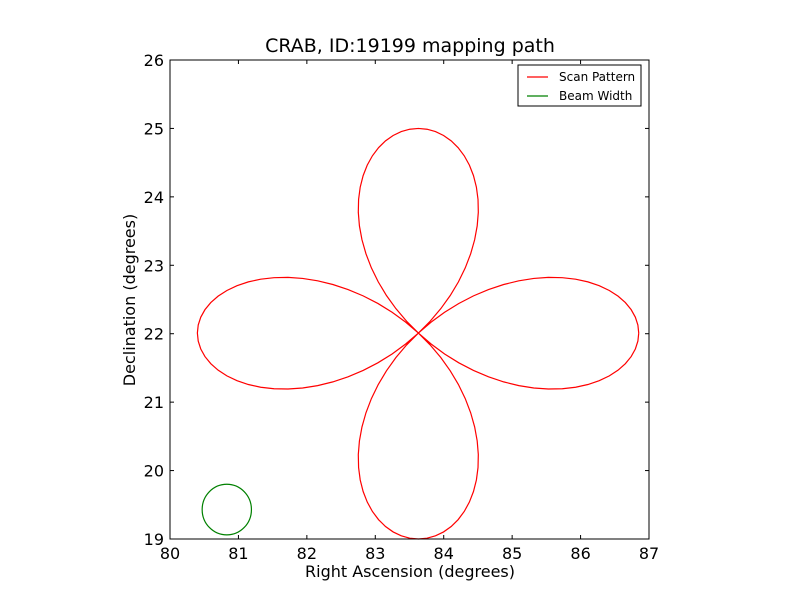 This screenshot has width=800, height=600. Describe the element at coordinates (129, 300) in the screenshot. I see `y-axis-label: Declination (degrees)` at that location.